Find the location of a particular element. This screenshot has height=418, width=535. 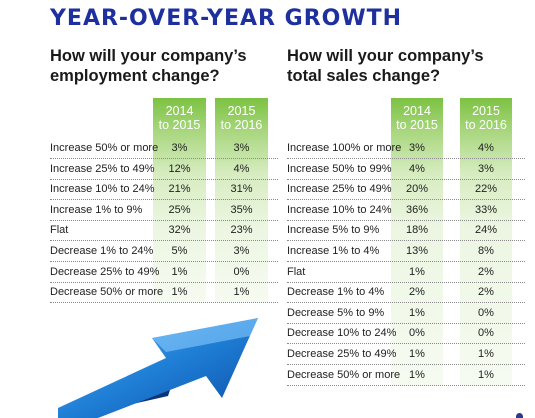

employment-table-row: Increase 1% to 9% 25% 35% is located at coordinates (164, 210).